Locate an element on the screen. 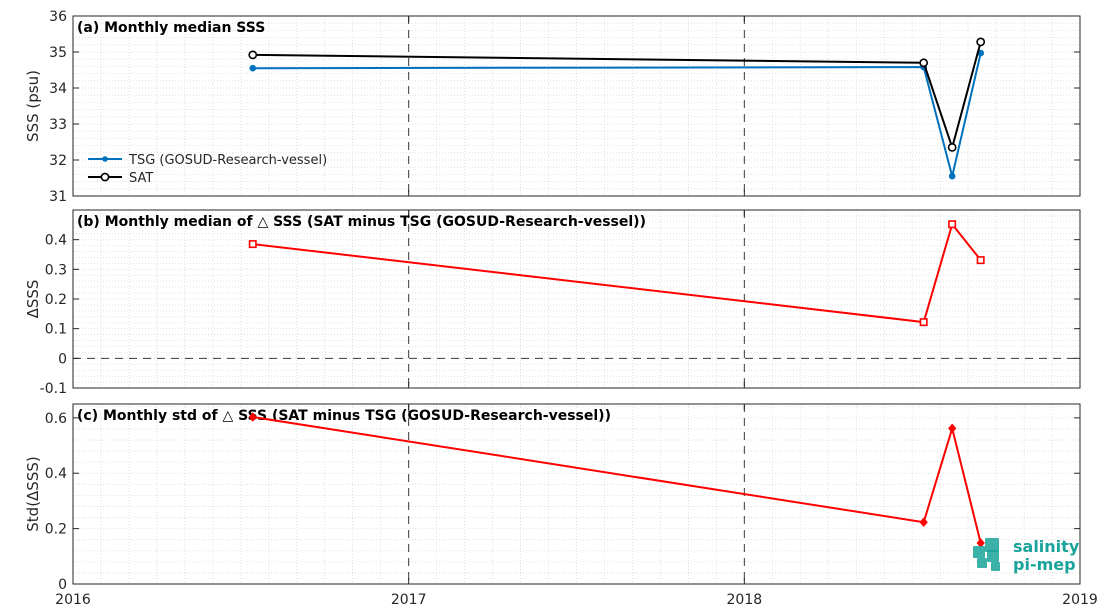  x-tick-label: 2017 is located at coordinates (409, 600).